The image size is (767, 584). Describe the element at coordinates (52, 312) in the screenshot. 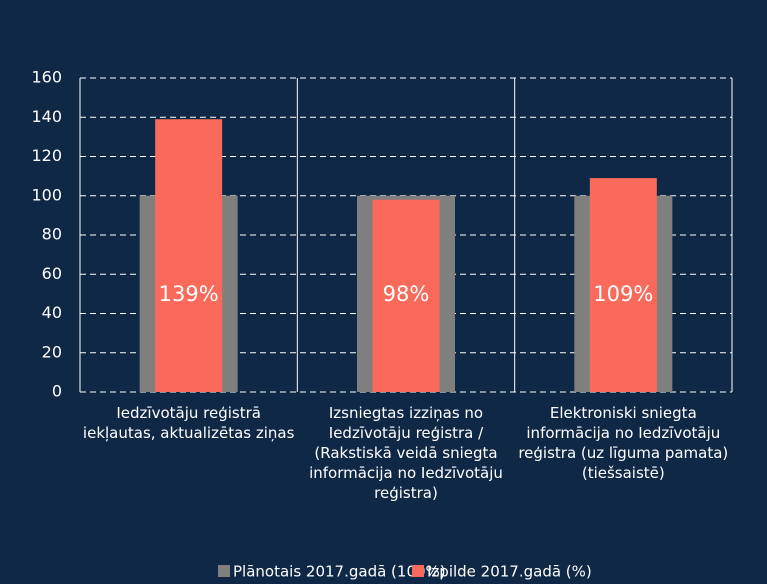

I see `y-tick-label: 40` at that location.